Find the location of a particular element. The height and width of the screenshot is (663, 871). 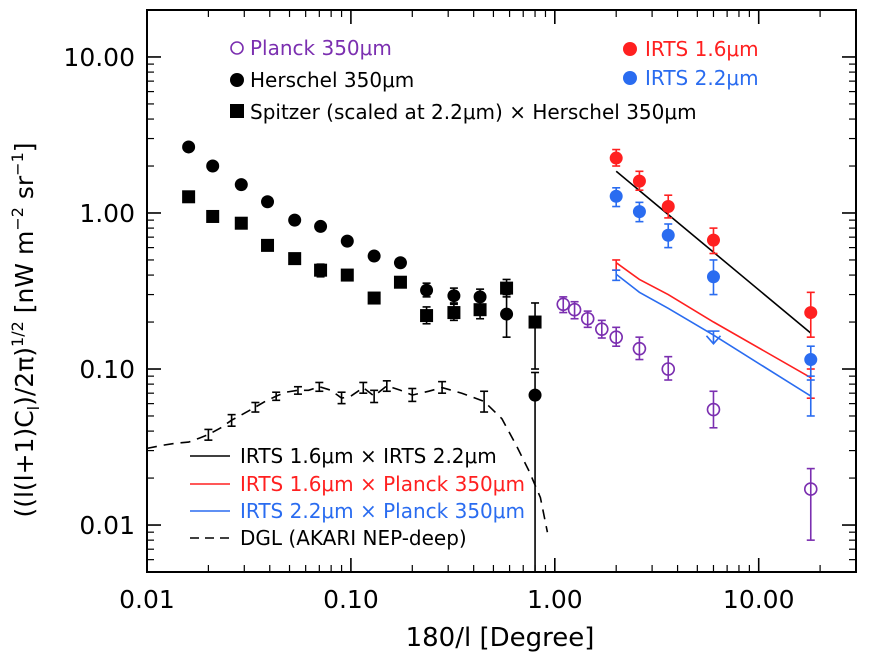

legend-label-planck: Planck 350μm is located at coordinates (321, 48).